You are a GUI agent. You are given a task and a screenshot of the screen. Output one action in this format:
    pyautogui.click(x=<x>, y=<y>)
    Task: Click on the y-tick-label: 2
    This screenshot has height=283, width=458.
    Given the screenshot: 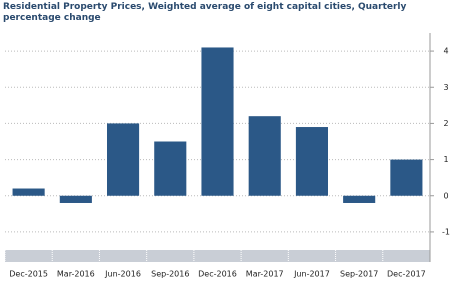 What is the action you would take?
    pyautogui.click(x=445, y=123)
    